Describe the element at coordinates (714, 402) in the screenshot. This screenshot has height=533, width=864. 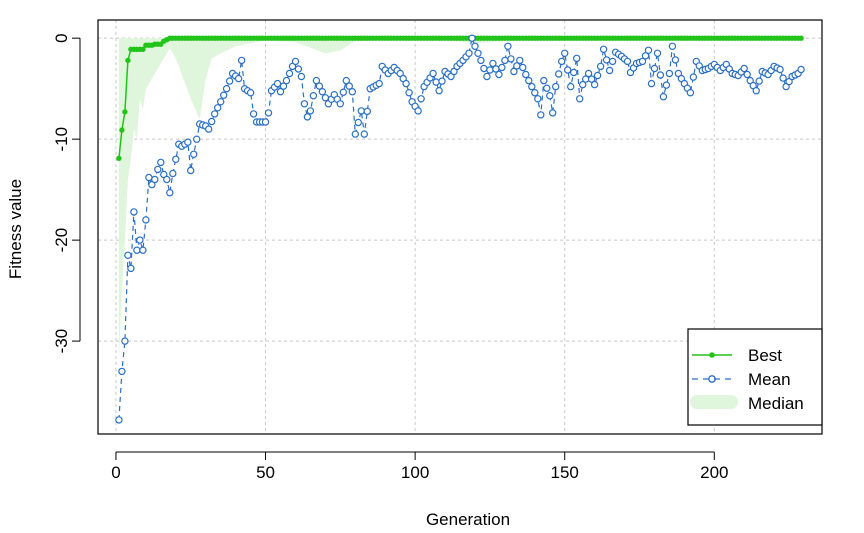
I see `legend-median-swatch` at that location.